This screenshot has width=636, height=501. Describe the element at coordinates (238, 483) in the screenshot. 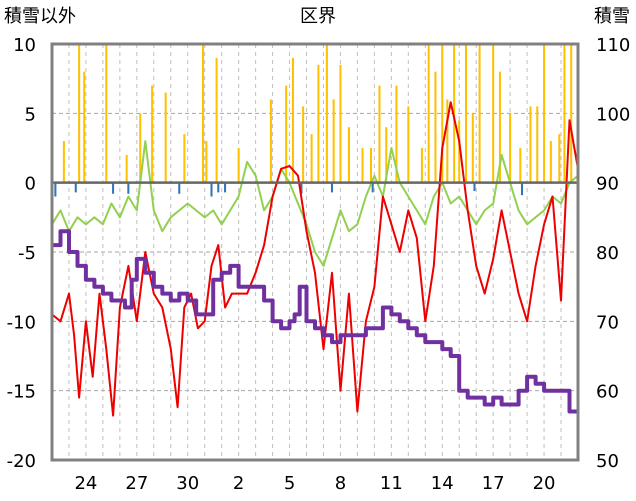

I see `x-tick-label: 2` at that location.